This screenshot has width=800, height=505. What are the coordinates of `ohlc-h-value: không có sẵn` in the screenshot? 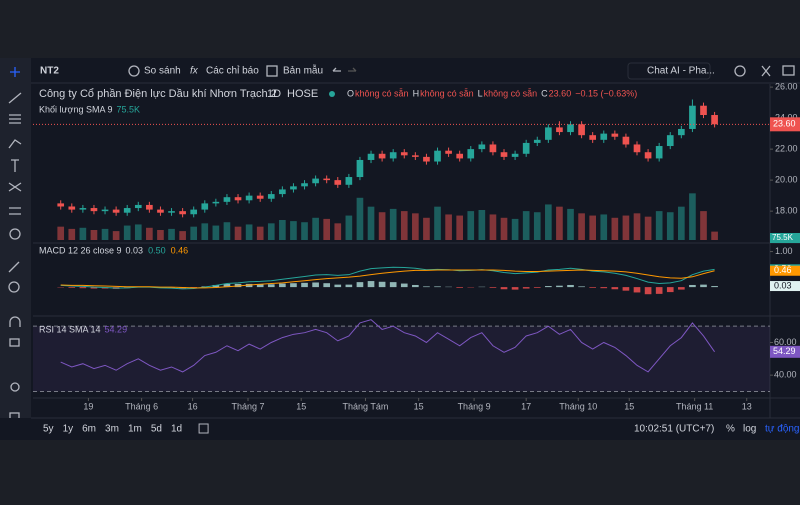 It's located at (447, 93).